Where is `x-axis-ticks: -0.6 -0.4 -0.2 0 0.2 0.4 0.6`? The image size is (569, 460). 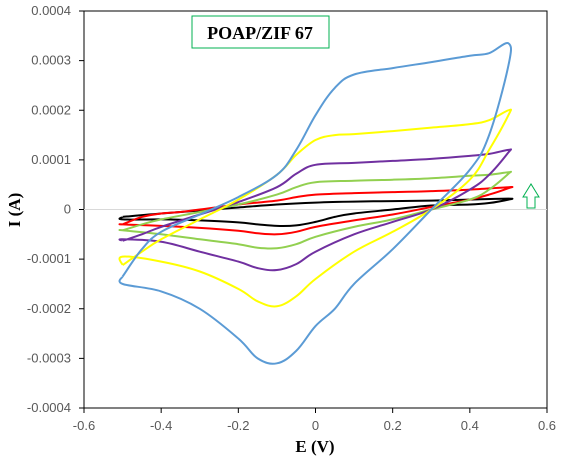 x-axis-ticks: -0.6 -0.4 -0.2 0 0.2 0.4 0.6 is located at coordinates (314, 420).